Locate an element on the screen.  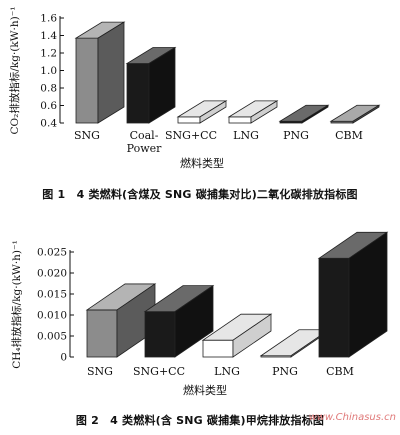
y-tick-label: 1.2 is located at coordinates (48, 54).